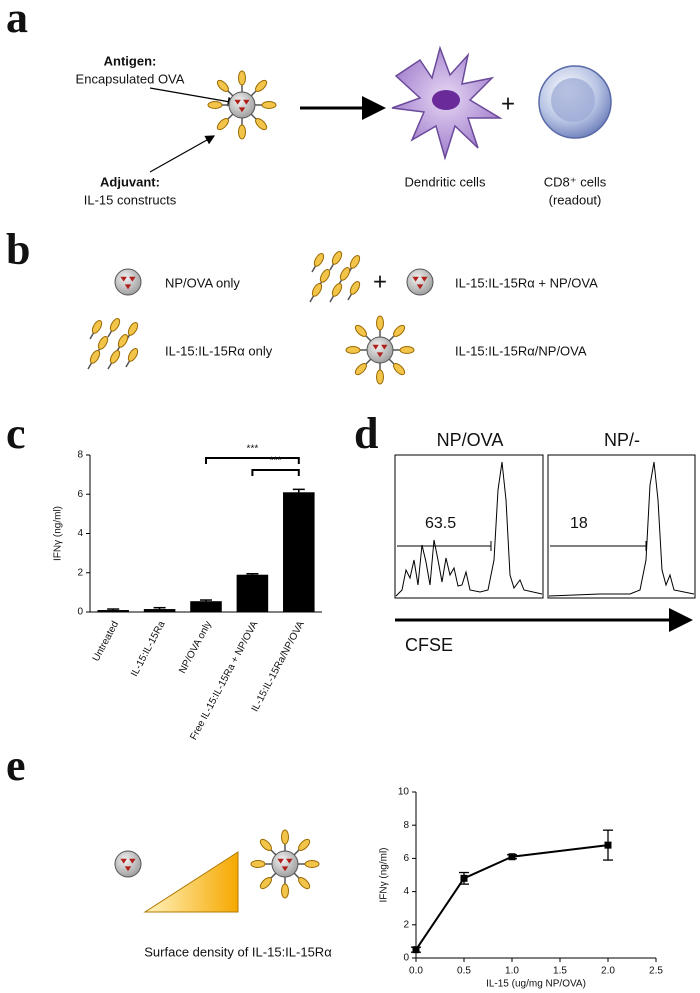 The height and width of the screenshot is (993, 700). I want to click on dc-label: Dendritic cells, so click(445, 181).